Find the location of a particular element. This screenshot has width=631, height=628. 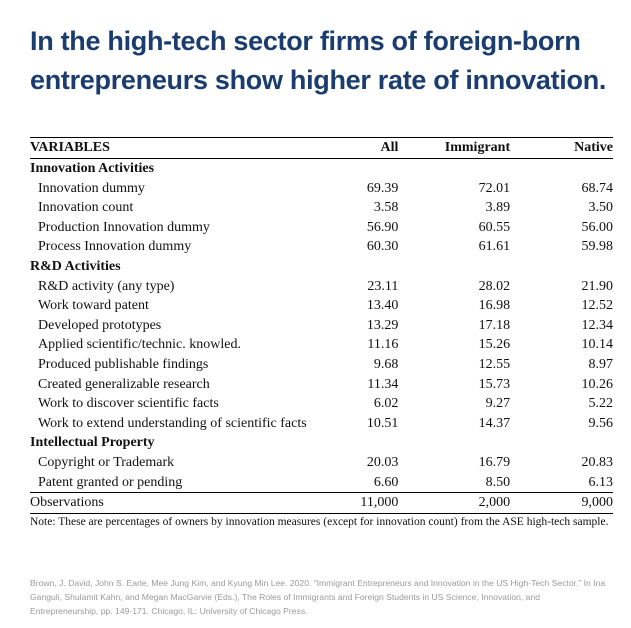

cell-all: 11.16 is located at coordinates (383, 345).